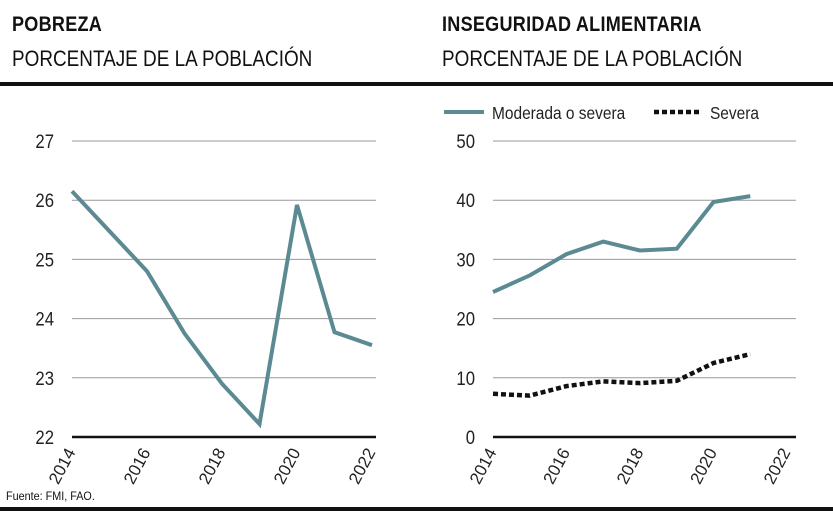 The image size is (833, 513). Describe the element at coordinates (559, 113) in the screenshot. I see `legend-label-moderada: Moderada o severa` at that location.